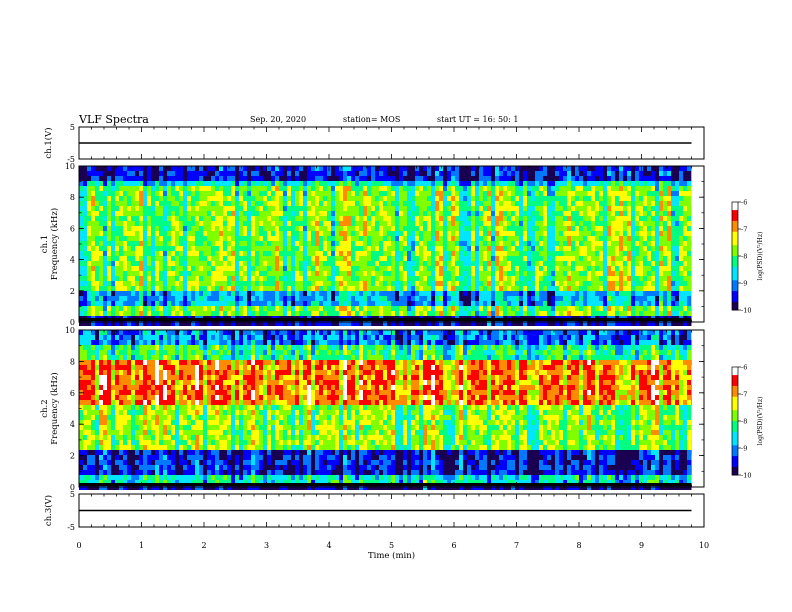  Describe the element at coordinates (45, 244) in the screenshot. I see `y-axis-label: ch.1` at that location.